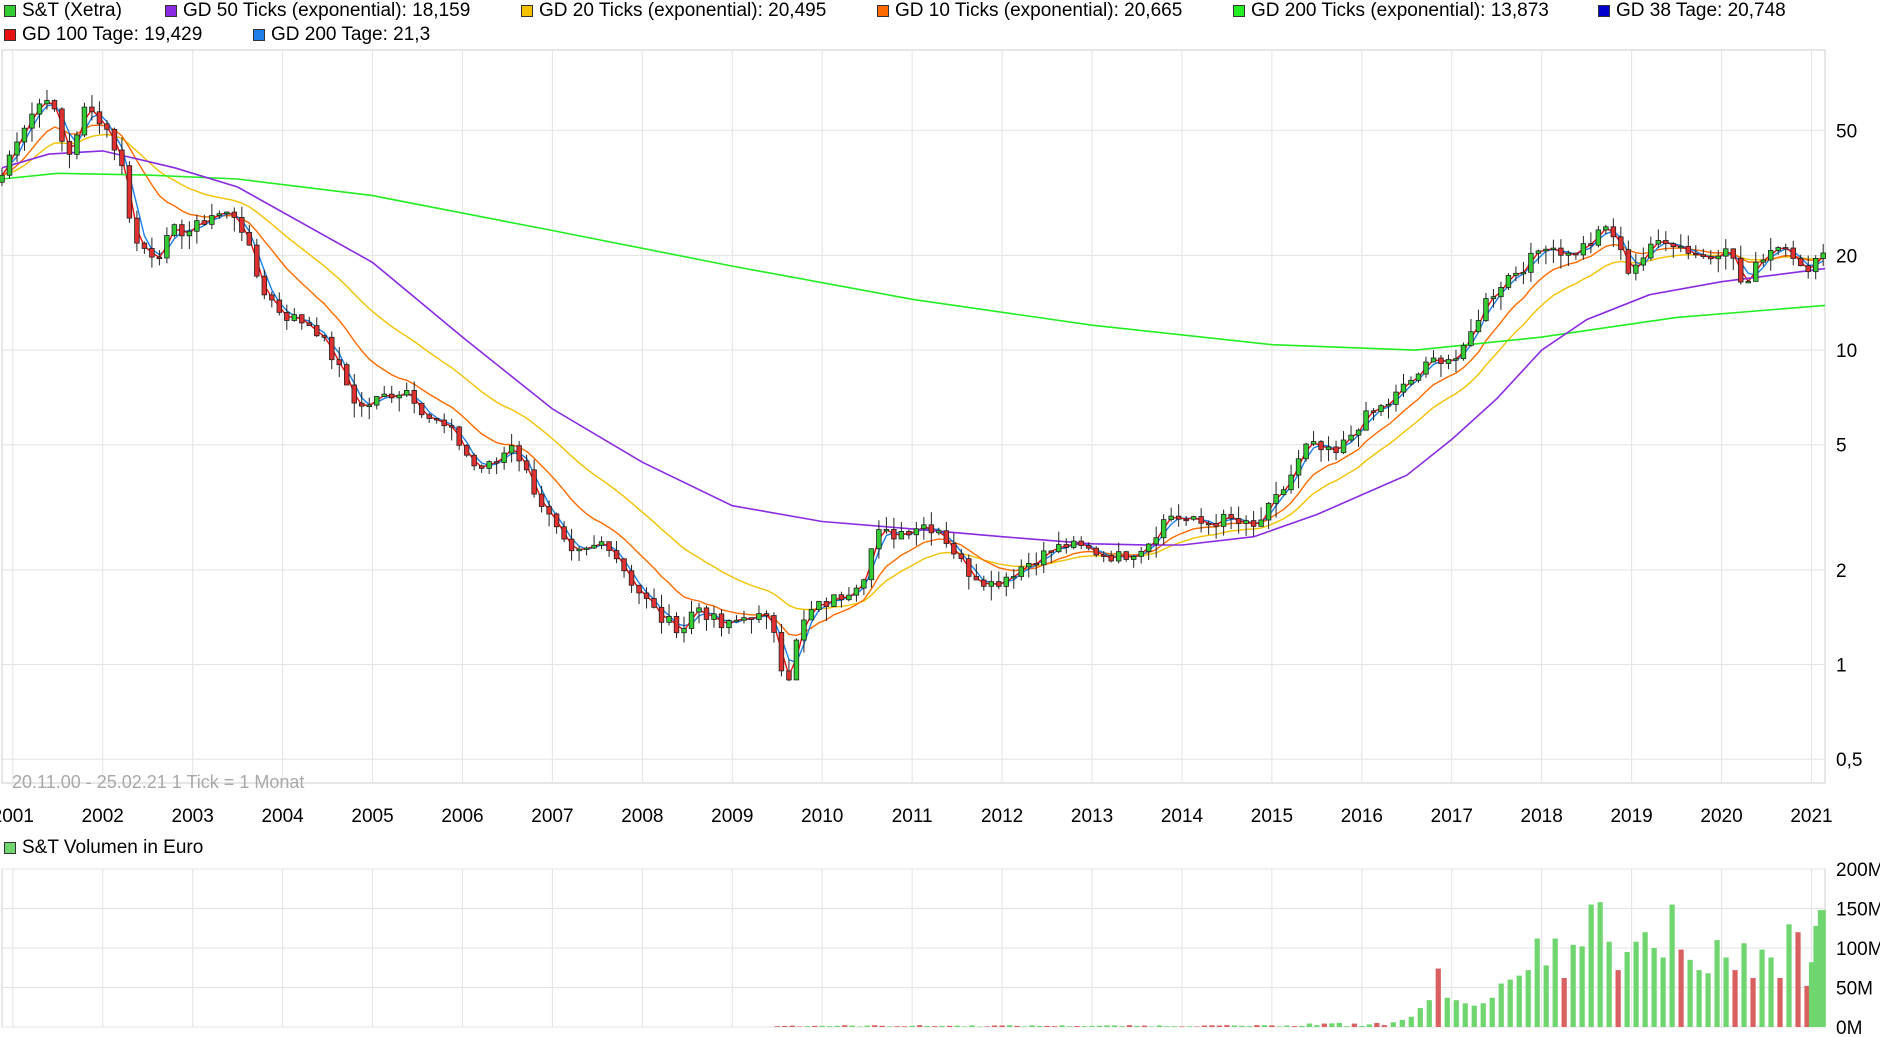 This screenshot has width=1880, height=1037. I want to click on legend-label: GD 20 Ticks (exponential): 20,495, so click(683, 10).